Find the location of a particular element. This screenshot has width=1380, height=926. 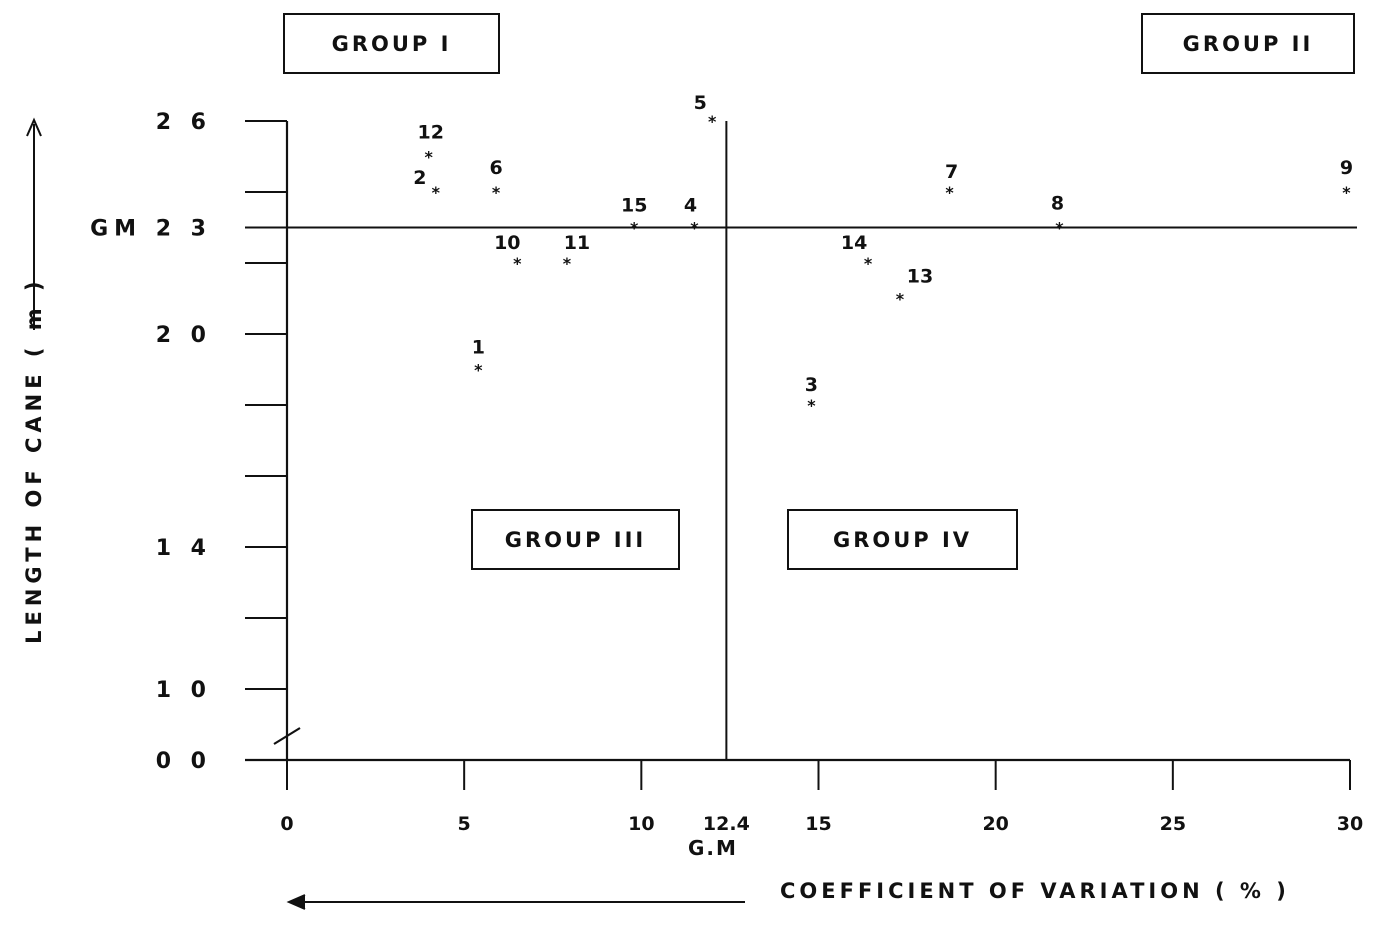

x-arrow-head is located at coordinates (296, 902).